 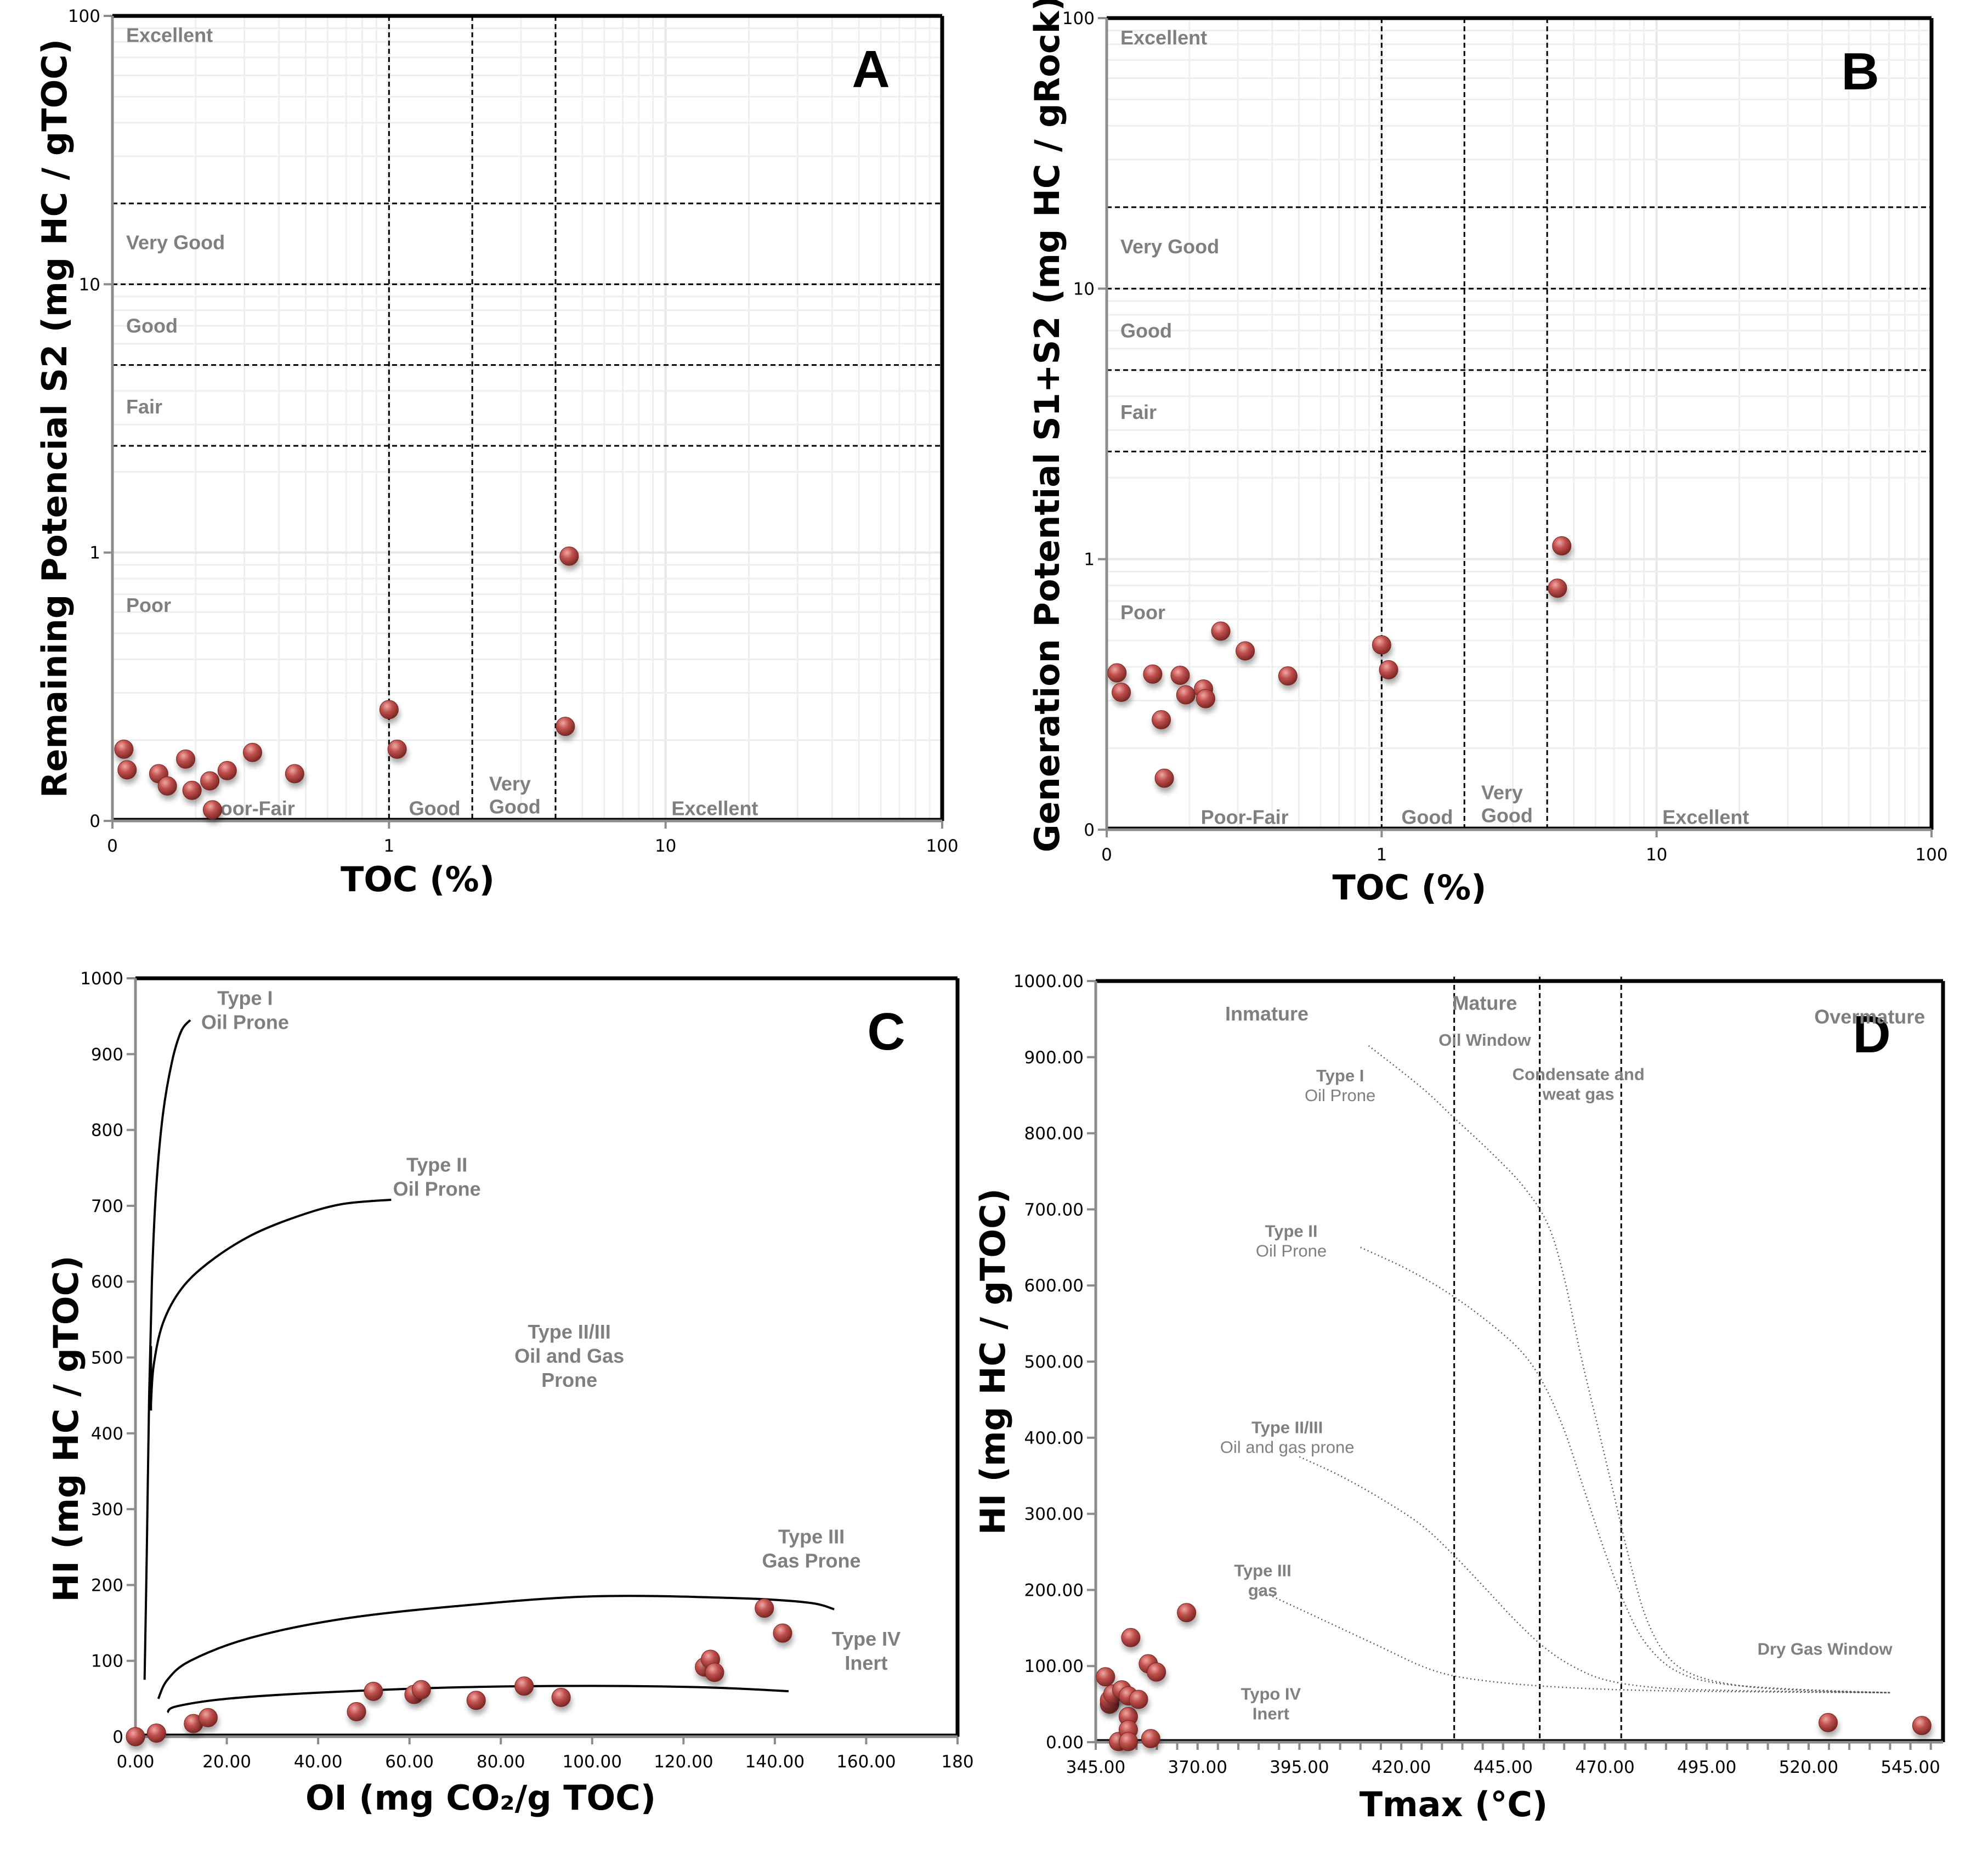 What do you see at coordinates (811, 1561) in the screenshot?
I see `annotation-line: Gas Prone` at bounding box center [811, 1561].